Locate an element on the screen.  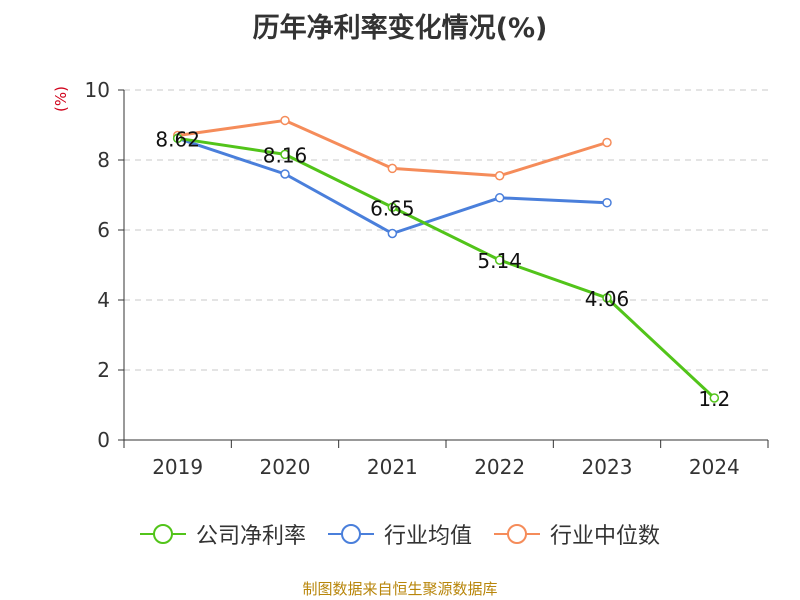
data-source-note: 制图数据来自恒生聚源数据库 is located at coordinates (400, 589).